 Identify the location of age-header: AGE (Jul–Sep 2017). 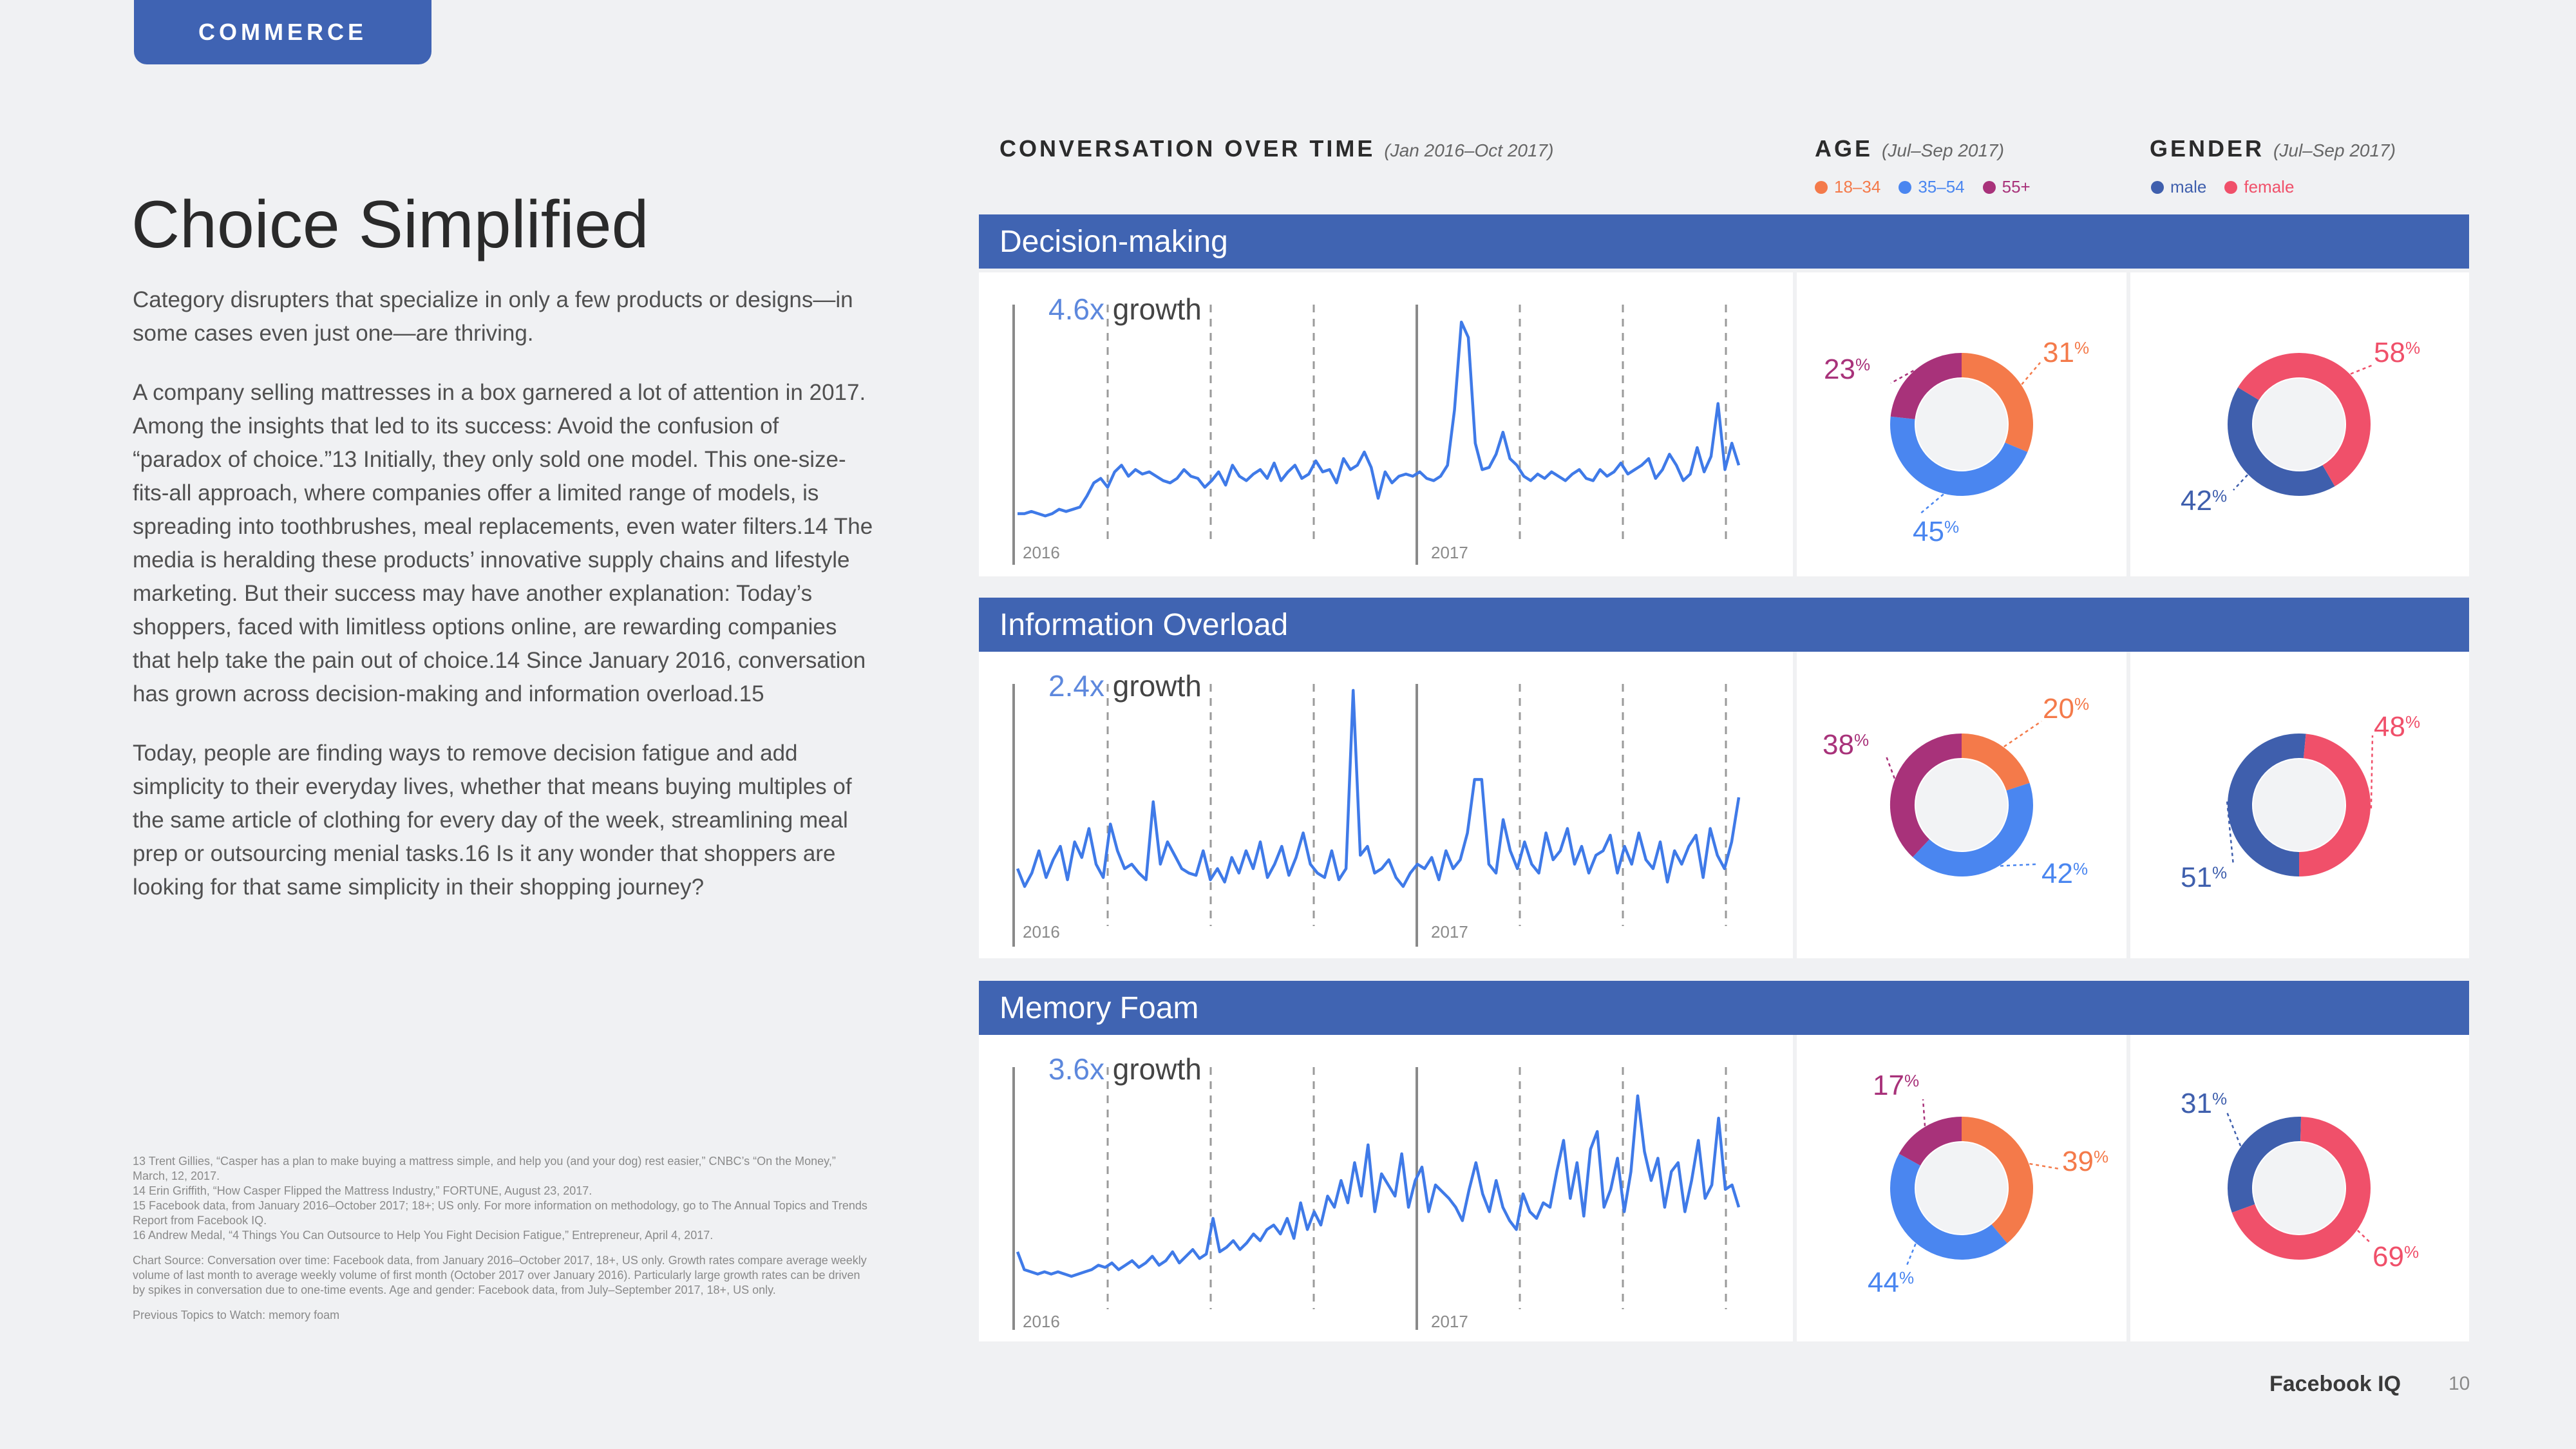
(1909, 148).